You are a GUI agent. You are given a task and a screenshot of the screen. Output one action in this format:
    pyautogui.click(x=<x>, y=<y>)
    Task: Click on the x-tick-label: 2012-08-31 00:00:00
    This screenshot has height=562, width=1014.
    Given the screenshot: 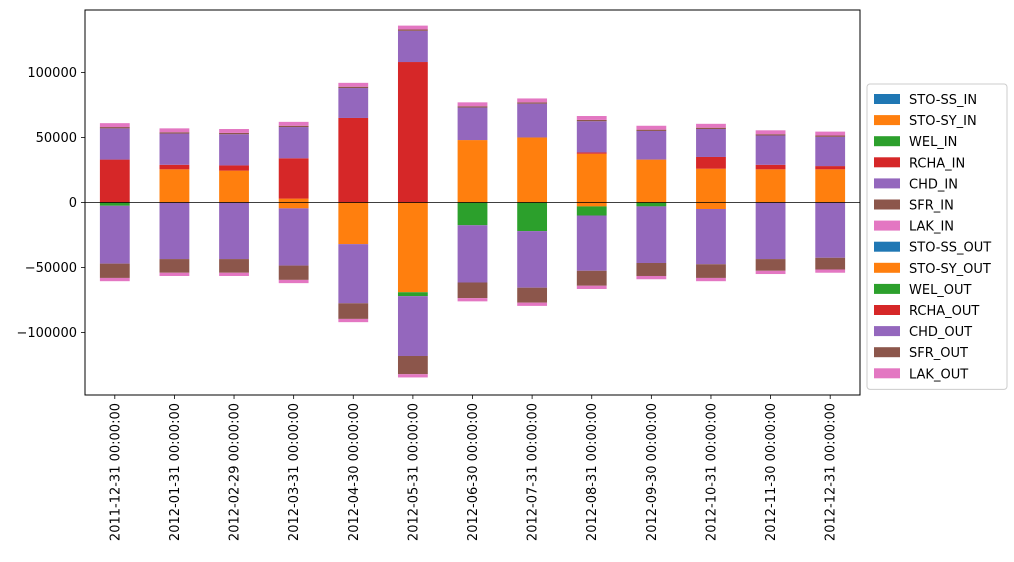 What is the action you would take?
    pyautogui.click(x=592, y=472)
    